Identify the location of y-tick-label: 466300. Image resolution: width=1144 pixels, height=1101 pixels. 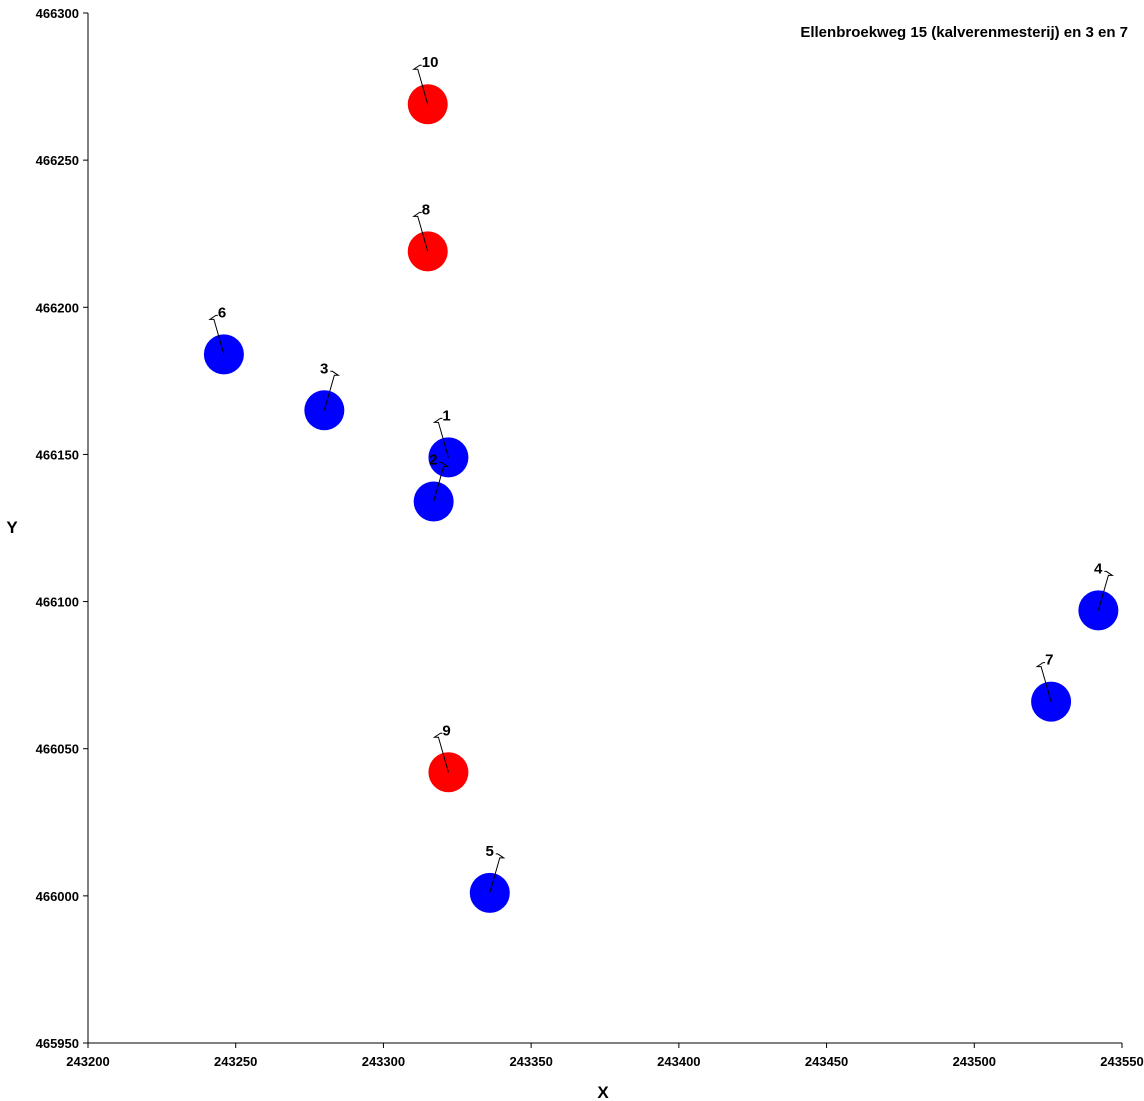
(57, 13).